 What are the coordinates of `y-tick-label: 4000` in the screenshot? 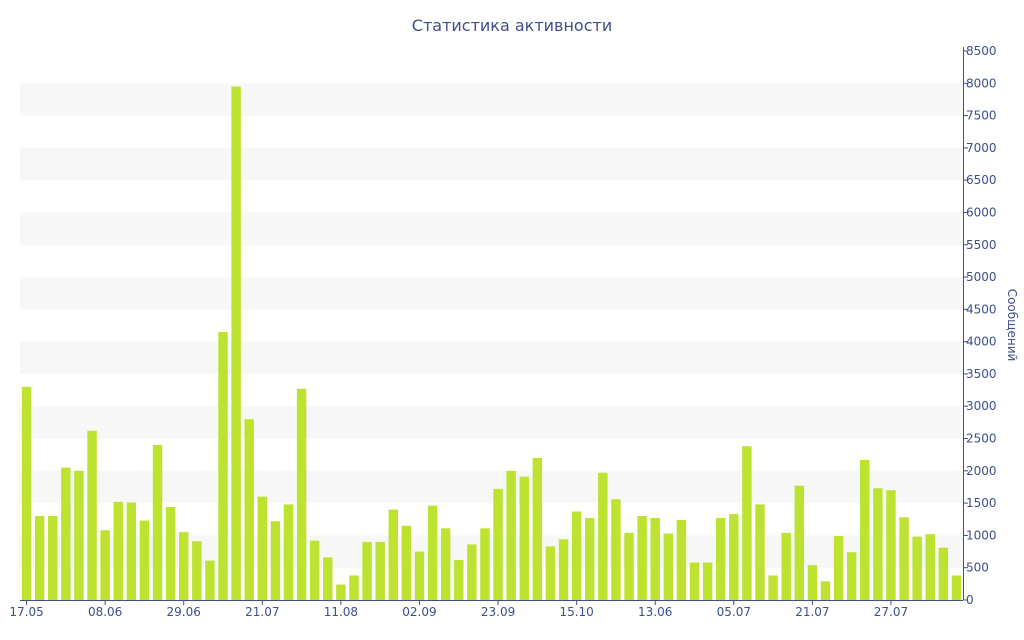 It's located at (981, 342).